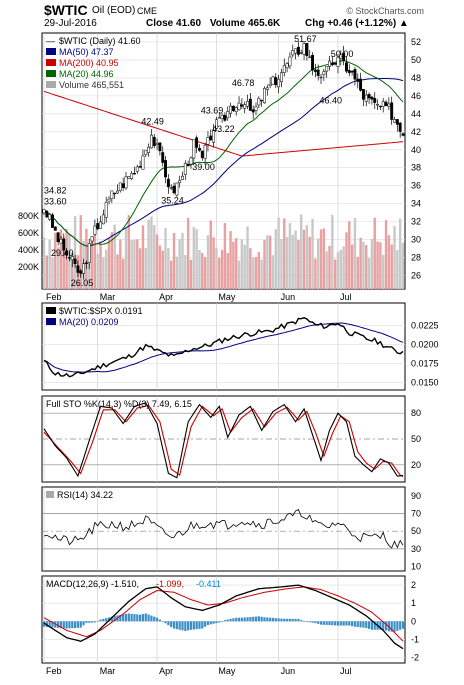  Describe the element at coordinates (203, 167) in the screenshot. I see `price-annotation: 39.00` at that location.